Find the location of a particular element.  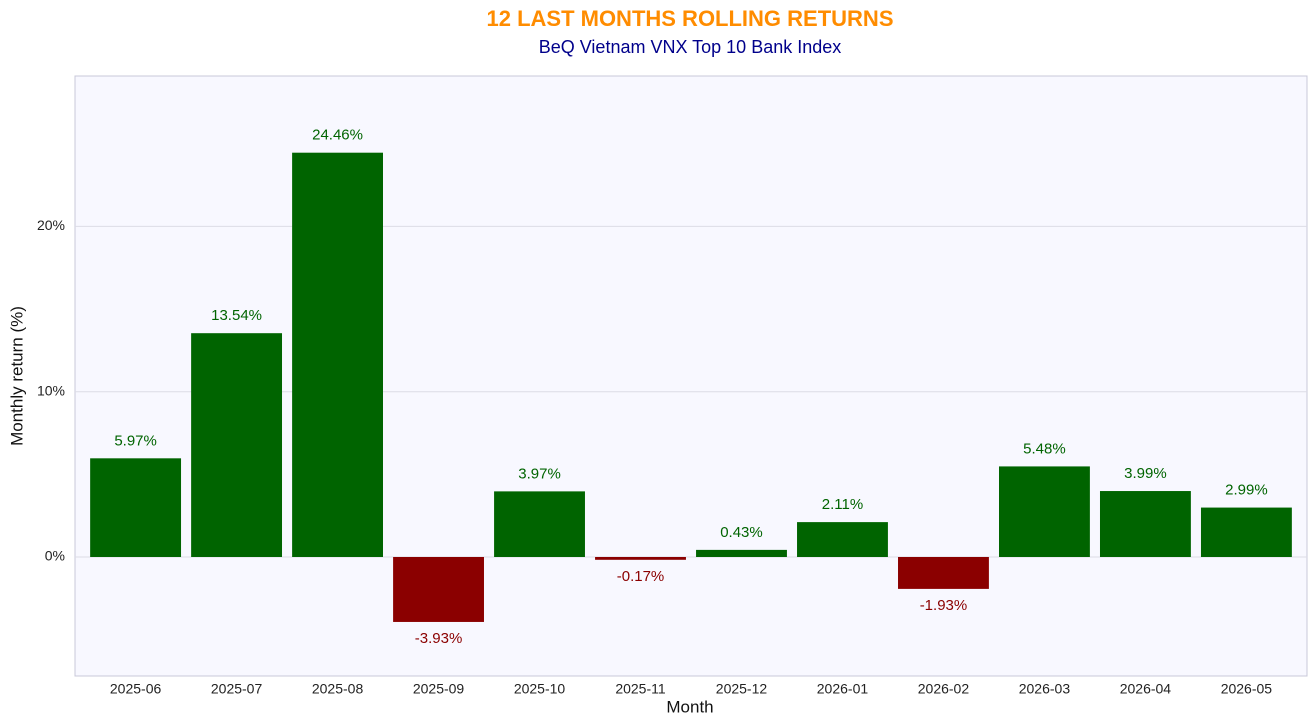

value-label: 2.11% is located at coordinates (842, 504).